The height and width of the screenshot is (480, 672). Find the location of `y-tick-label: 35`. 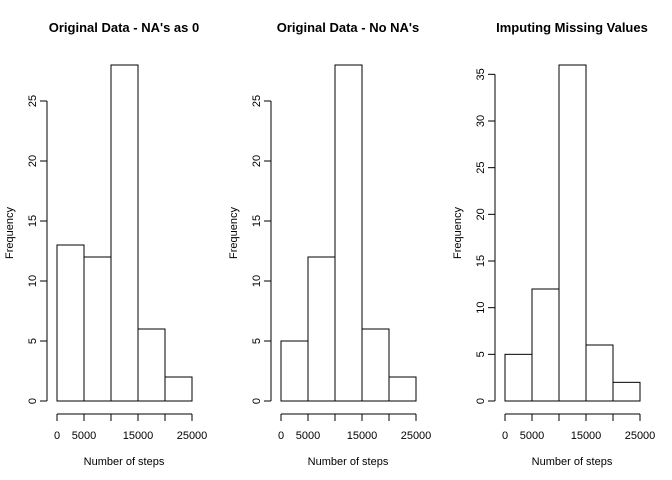

y-tick-label: 35 is located at coordinates (481, 74).